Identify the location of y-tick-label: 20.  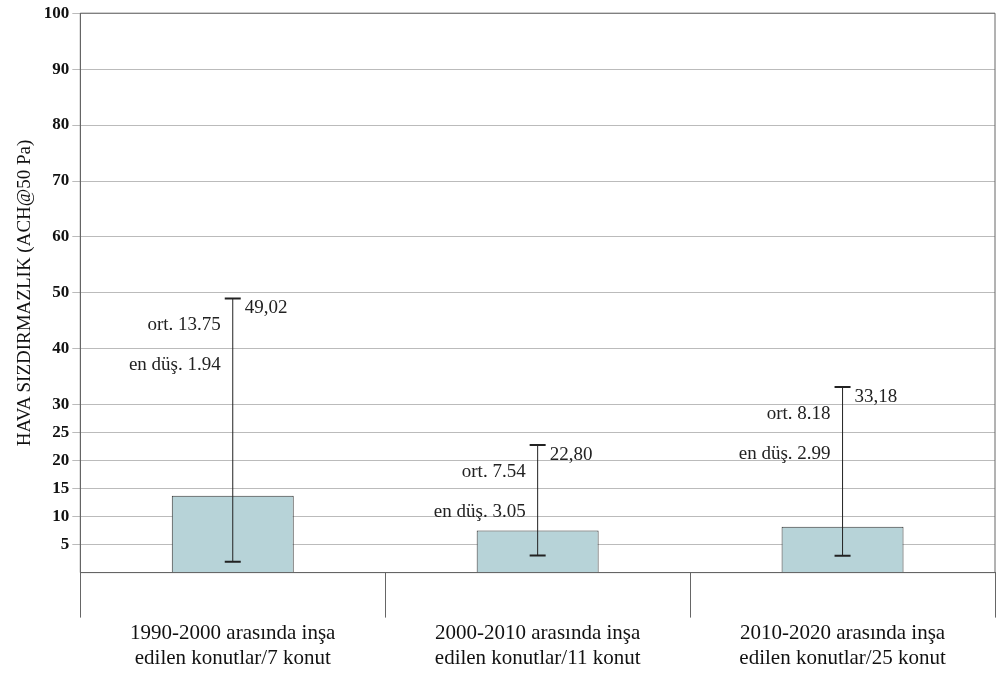
(61, 460).